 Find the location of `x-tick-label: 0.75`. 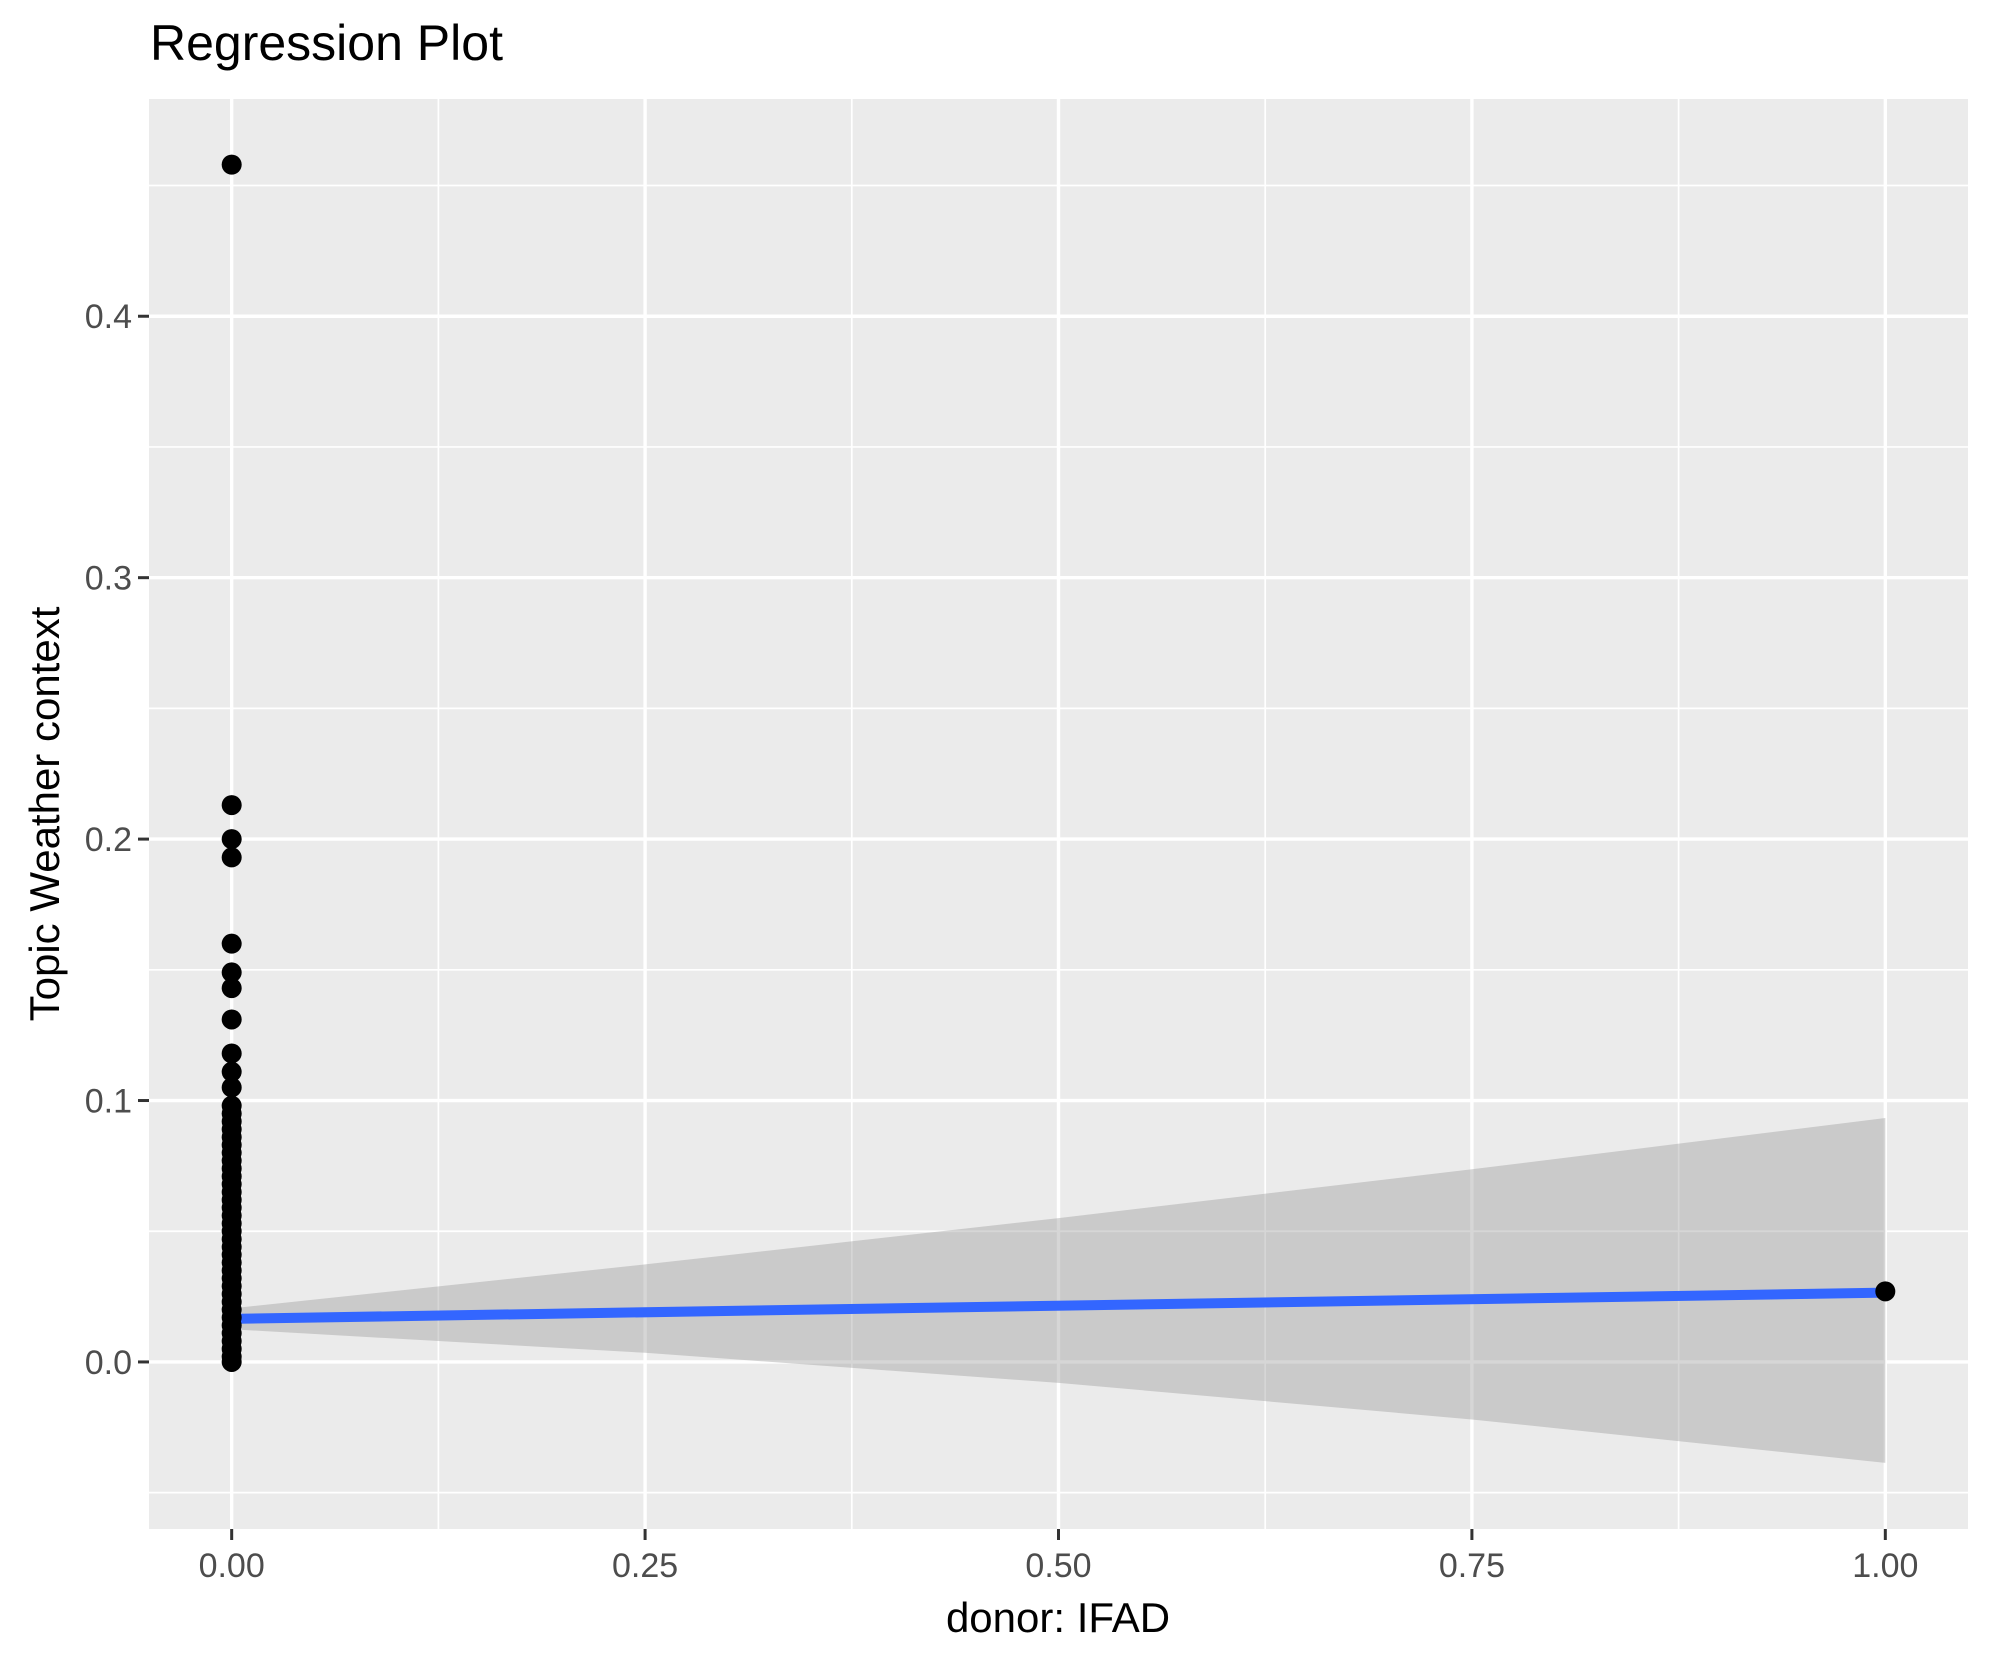

x-tick-label: 0.75 is located at coordinates (1472, 1566).